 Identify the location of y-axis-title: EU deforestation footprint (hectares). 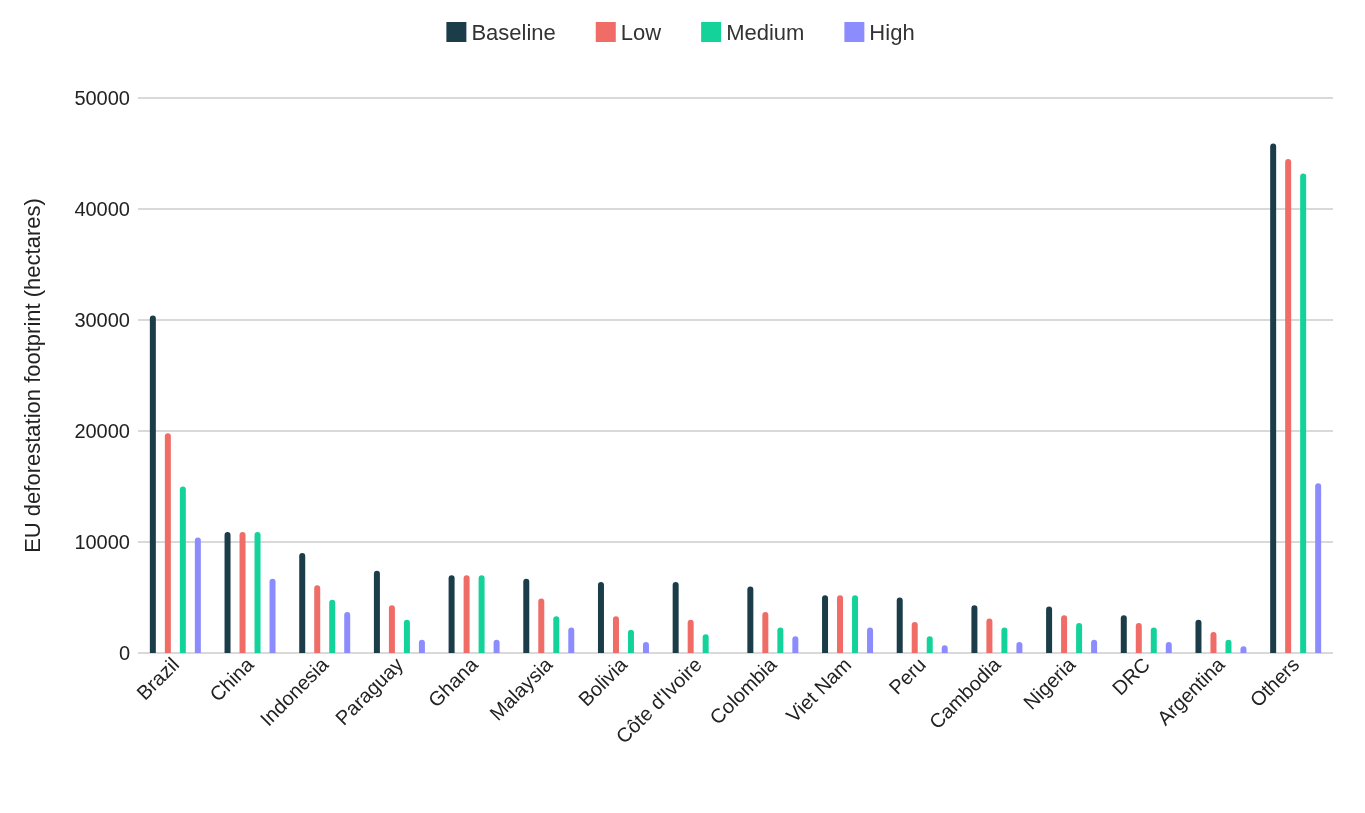
(32, 375).